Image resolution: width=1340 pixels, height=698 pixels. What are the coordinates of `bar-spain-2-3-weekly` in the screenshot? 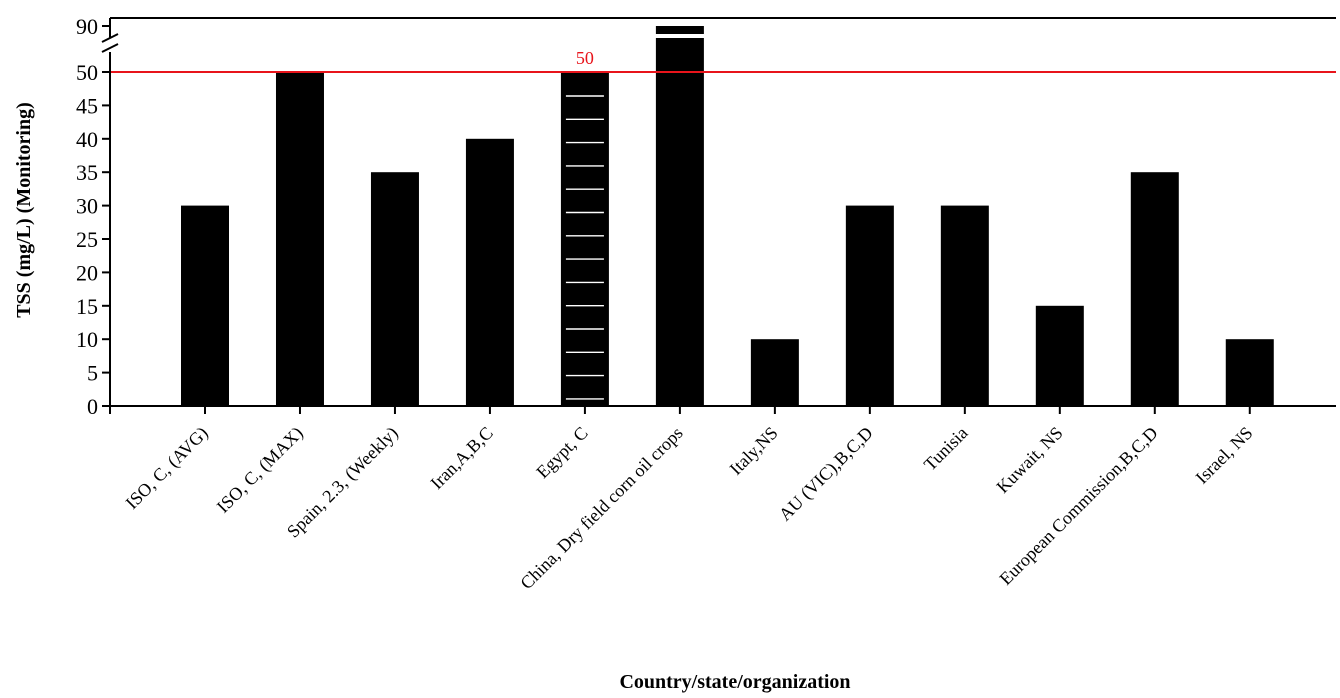 It's located at (394, 289).